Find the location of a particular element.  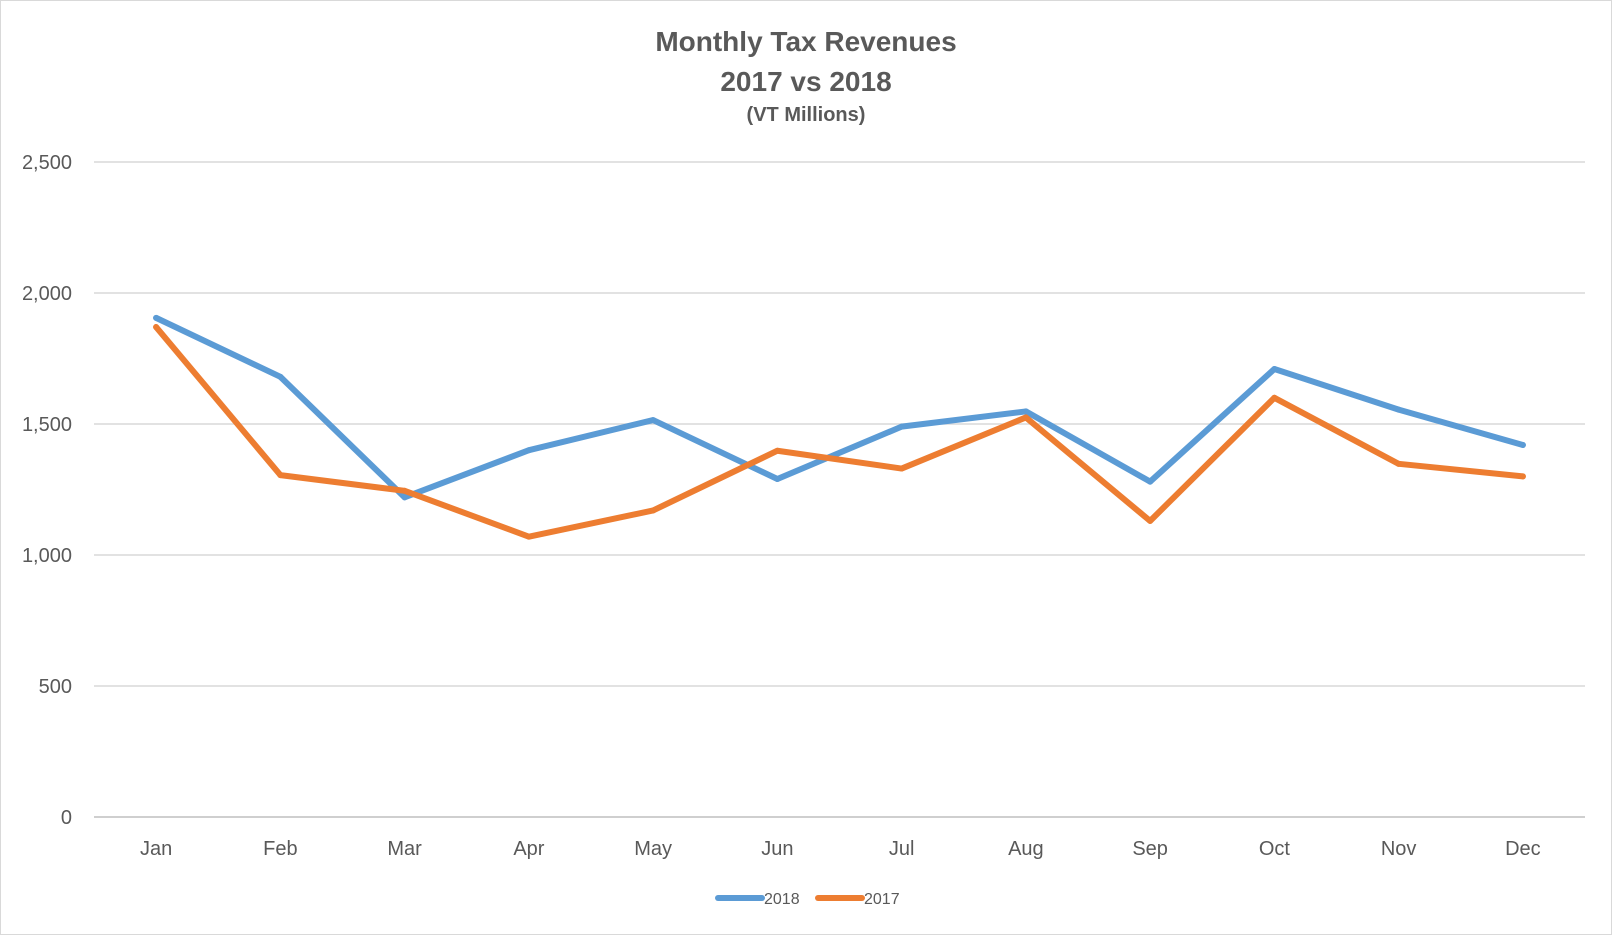

y-tick-label: 1,500 is located at coordinates (47, 425).